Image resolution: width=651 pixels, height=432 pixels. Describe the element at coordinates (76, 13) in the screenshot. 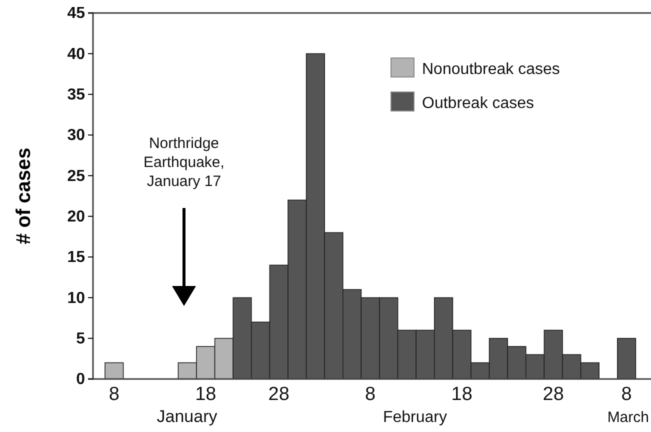

I see `y-tick-label: 45` at that location.